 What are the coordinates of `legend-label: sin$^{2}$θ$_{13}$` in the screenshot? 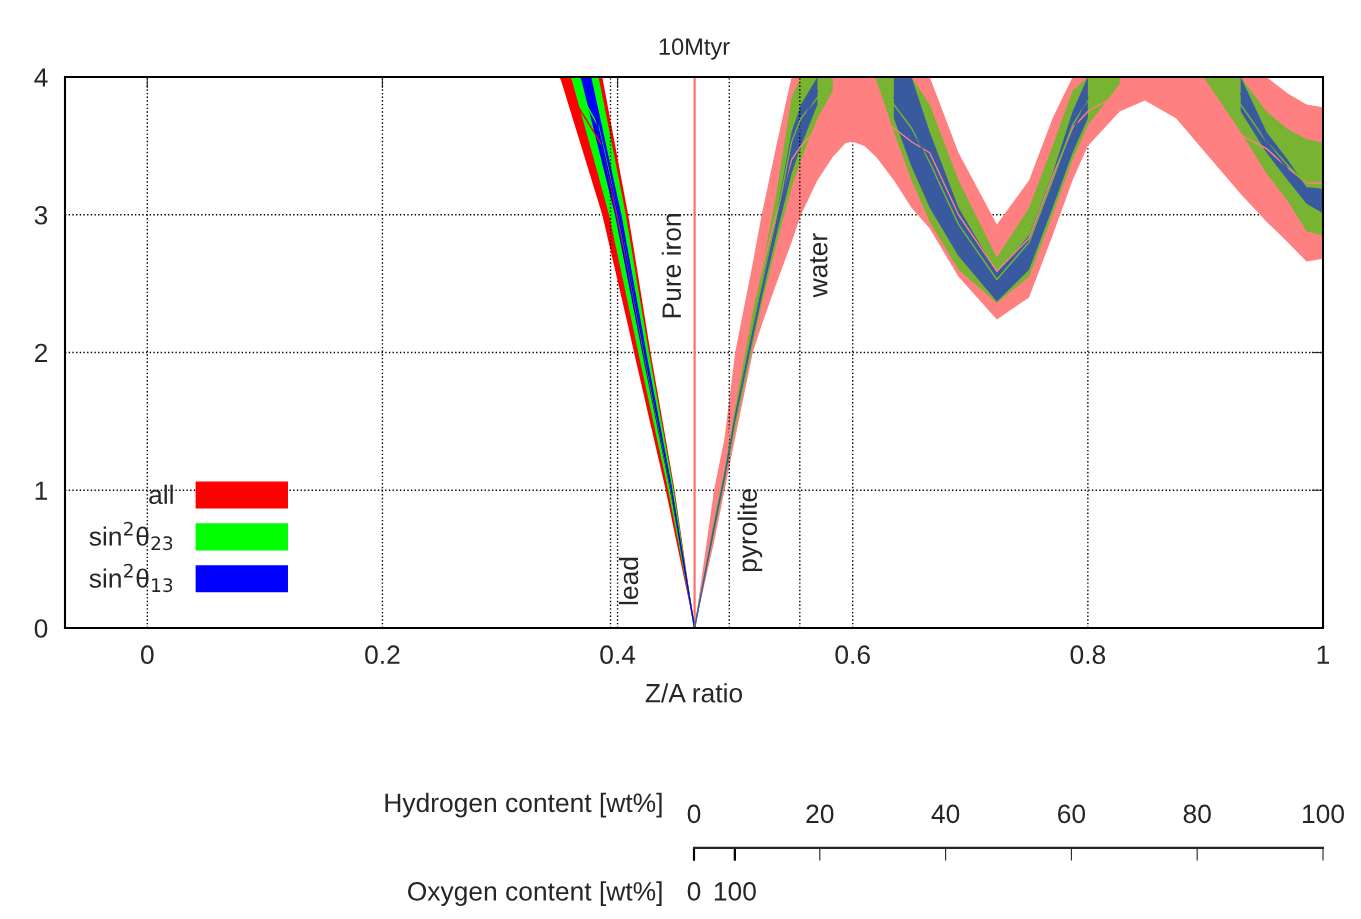 It's located at (131, 578).